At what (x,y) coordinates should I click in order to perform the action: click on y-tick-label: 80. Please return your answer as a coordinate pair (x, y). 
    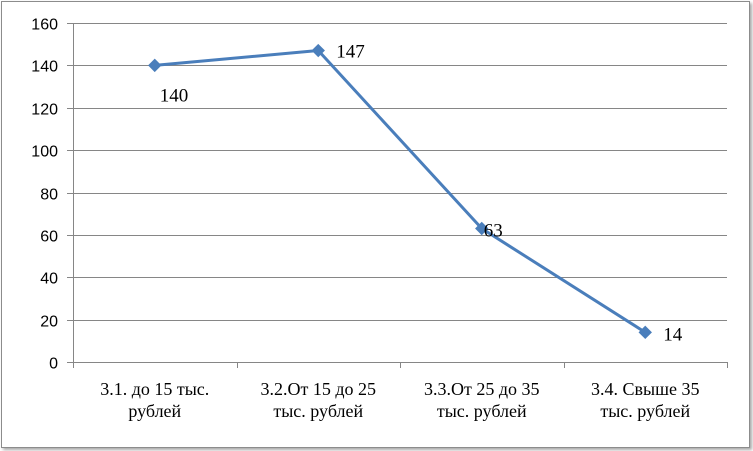
    Looking at the image, I should click on (49, 195).